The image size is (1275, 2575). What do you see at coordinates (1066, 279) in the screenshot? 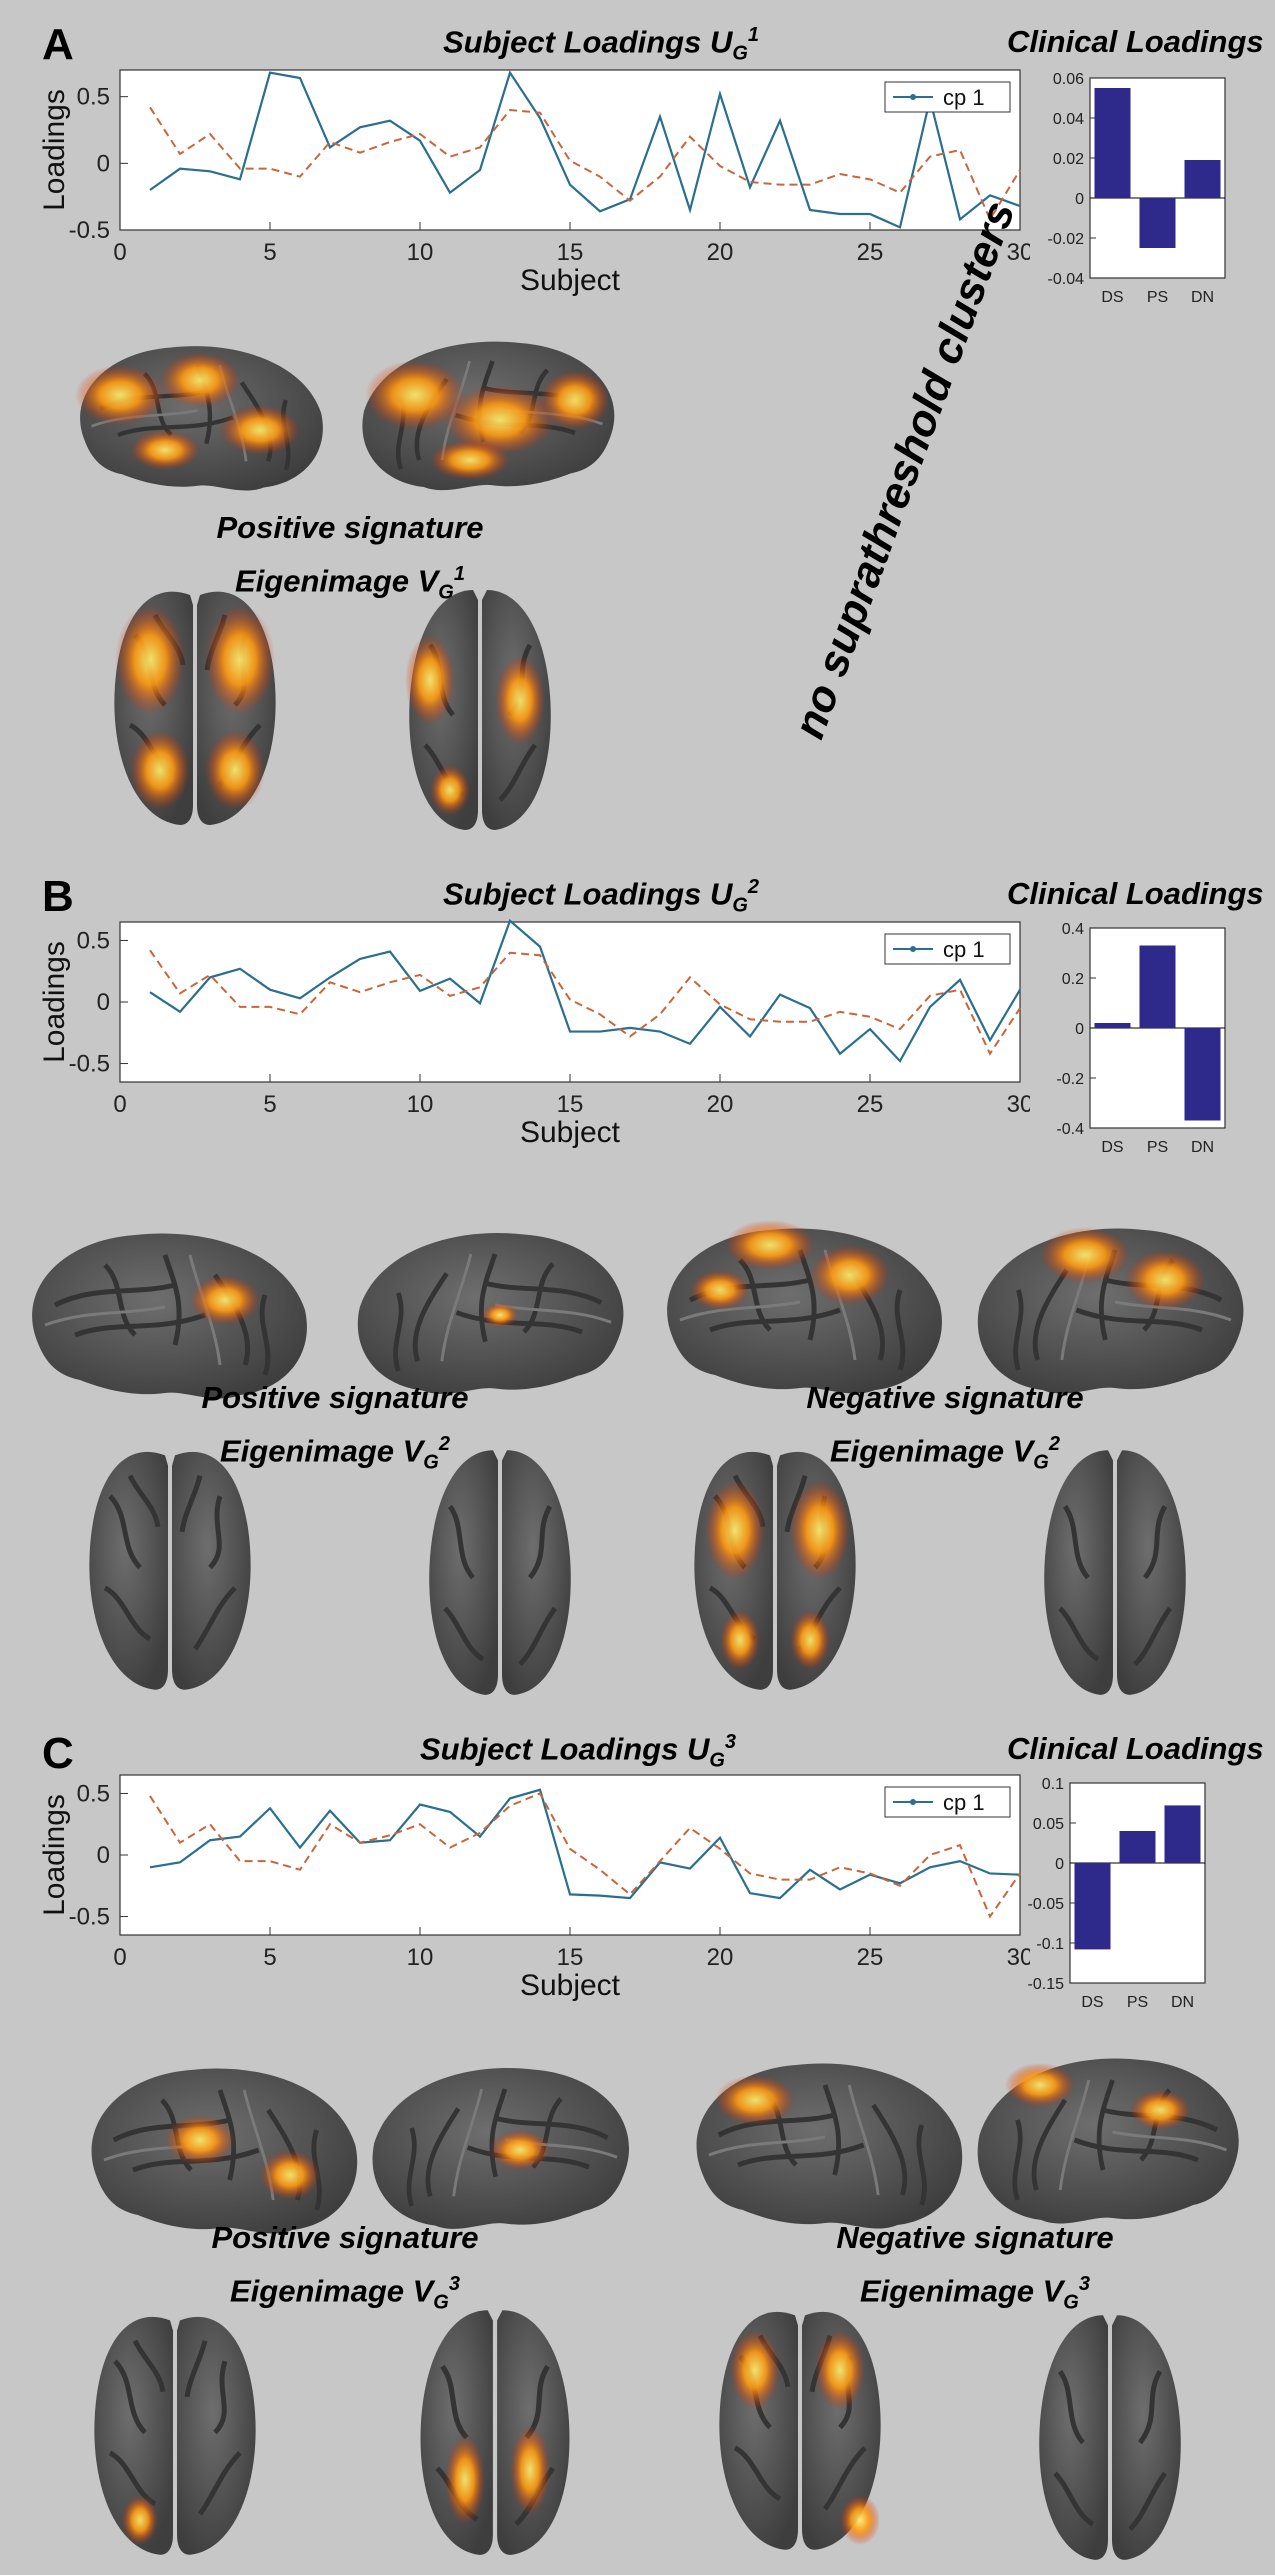
I see `y-tick-label: -0.04` at bounding box center [1066, 279].